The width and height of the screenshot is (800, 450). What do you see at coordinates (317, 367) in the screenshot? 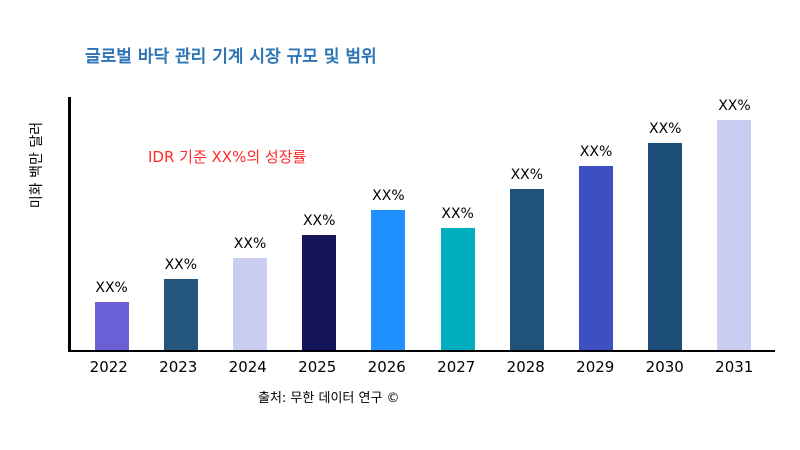
I see `x-tick-label: 2025` at bounding box center [317, 367].